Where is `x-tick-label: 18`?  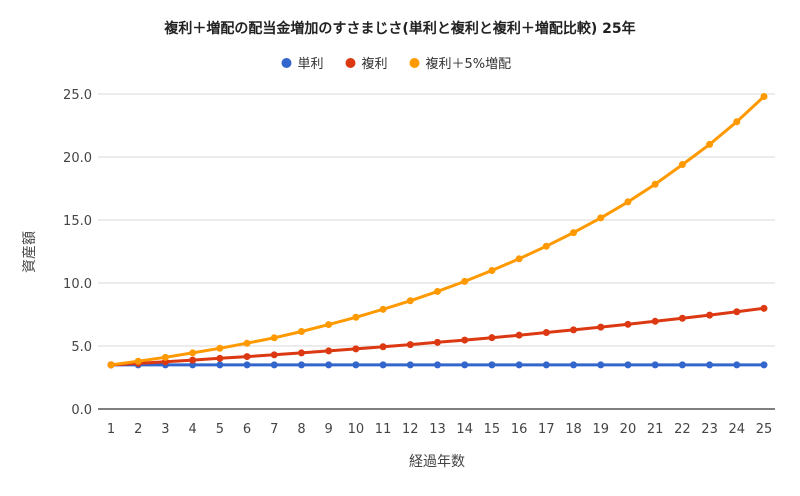
x-tick-label: 18 is located at coordinates (573, 429).